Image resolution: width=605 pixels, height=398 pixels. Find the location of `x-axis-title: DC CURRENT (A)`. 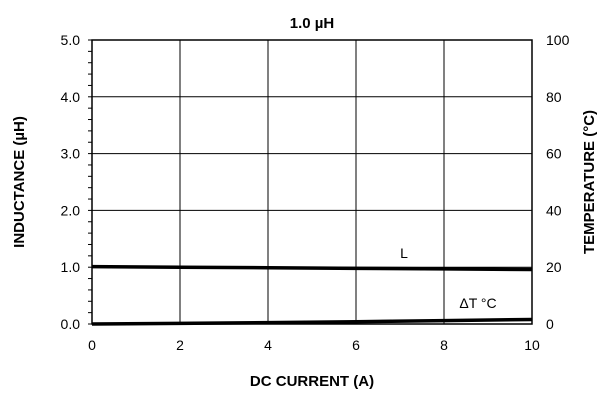

x-axis-title: DC CURRENT (A) is located at coordinates (312, 381).